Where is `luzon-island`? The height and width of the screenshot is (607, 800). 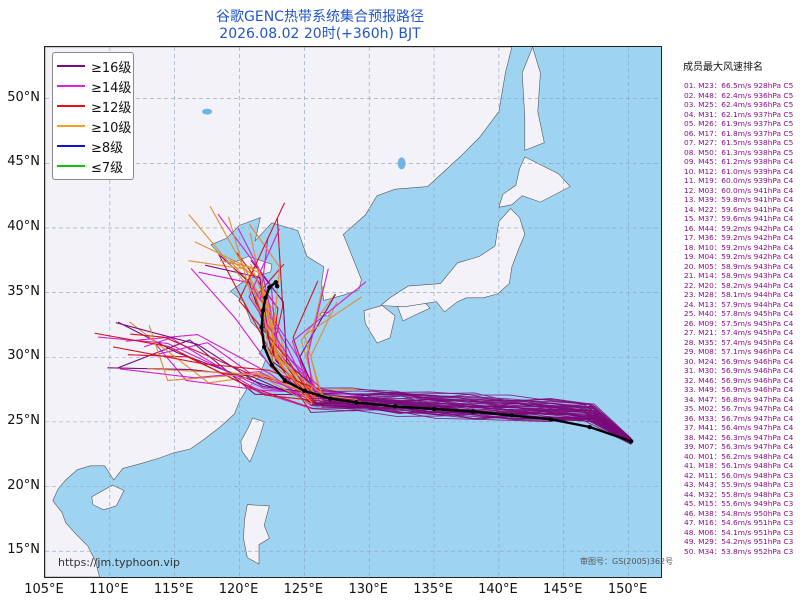 luzon-island is located at coordinates (256, 534).